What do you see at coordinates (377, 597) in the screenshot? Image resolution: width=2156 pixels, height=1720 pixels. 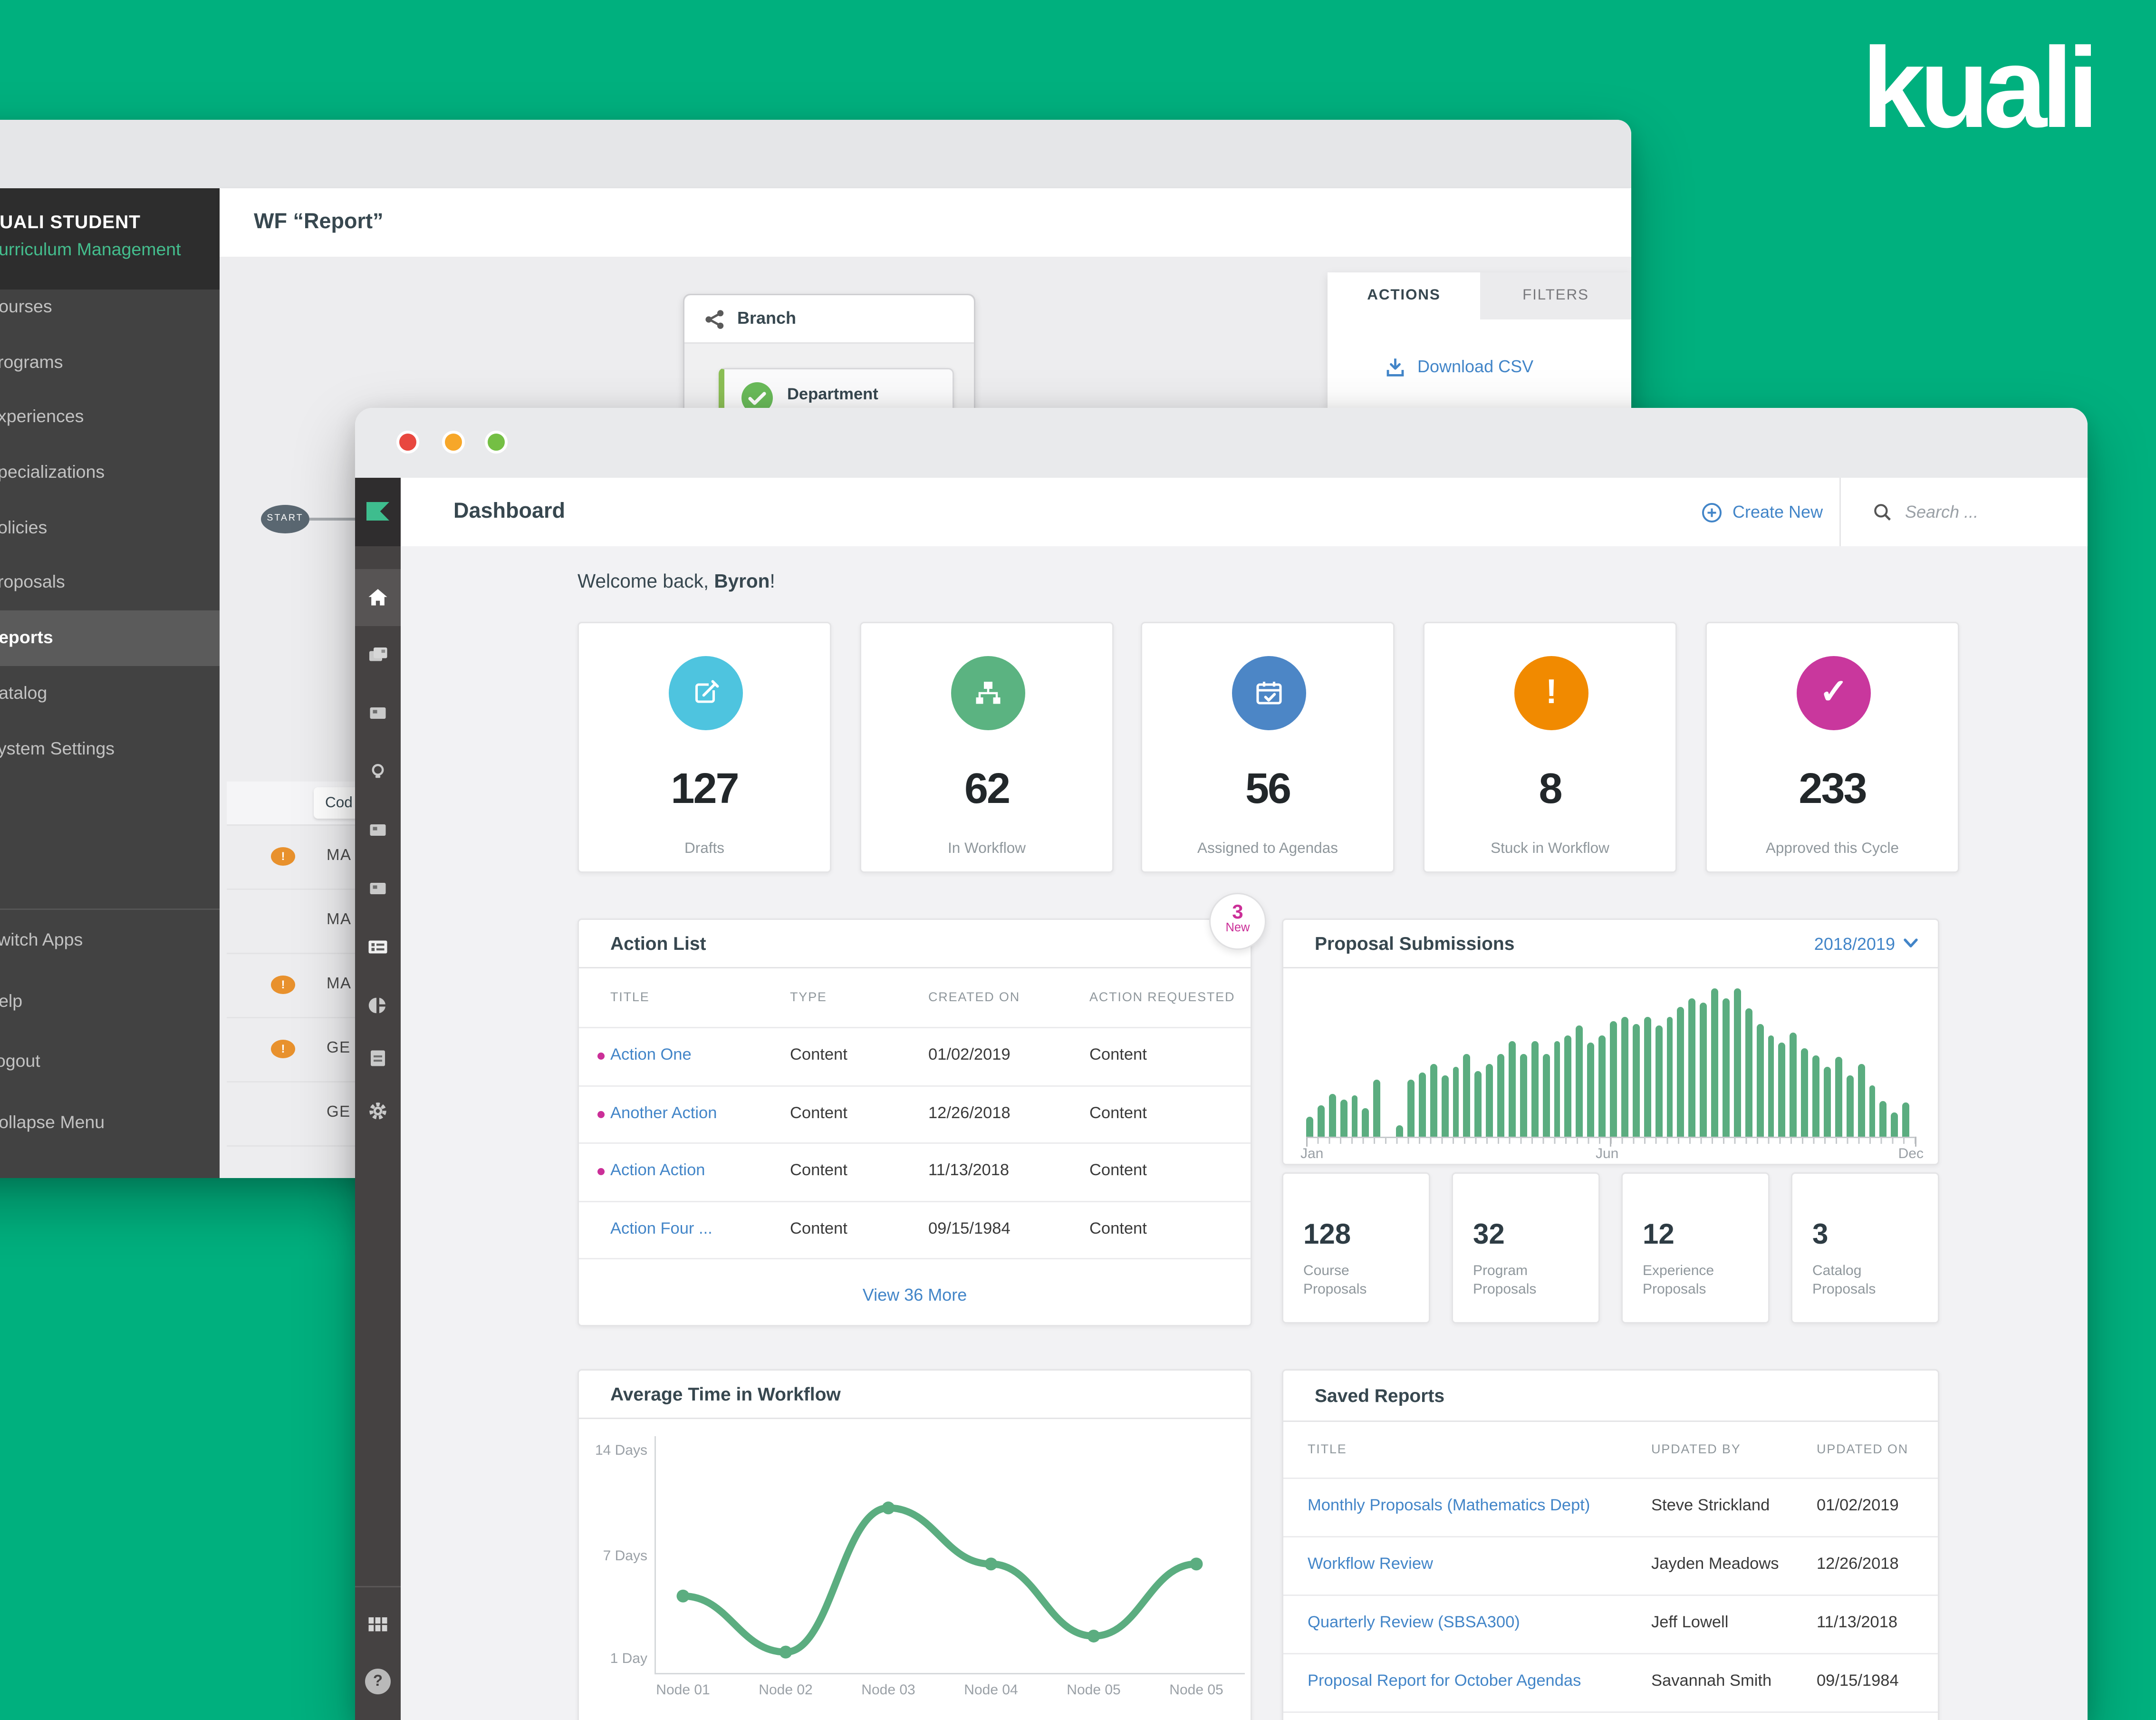 I see `home-icon` at bounding box center [377, 597].